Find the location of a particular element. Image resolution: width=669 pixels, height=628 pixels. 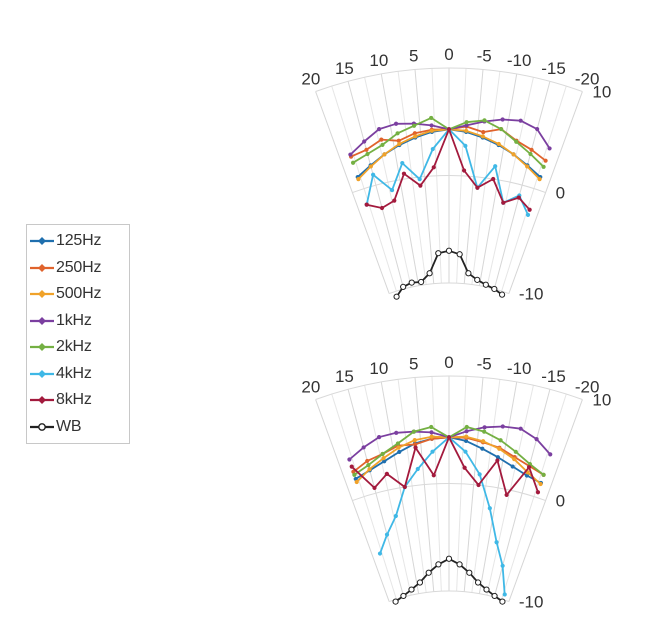

legend-item: 1kHz is located at coordinates (78, 321).